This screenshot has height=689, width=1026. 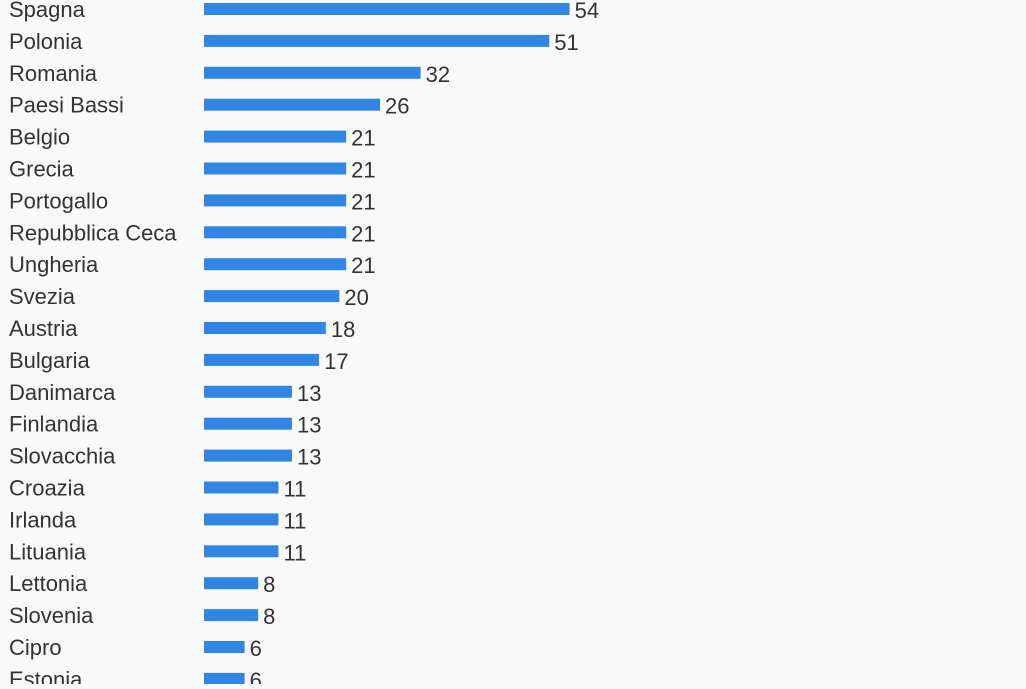 What do you see at coordinates (135, 648) in the screenshot?
I see `bar-row: Cipro 6` at bounding box center [135, 648].